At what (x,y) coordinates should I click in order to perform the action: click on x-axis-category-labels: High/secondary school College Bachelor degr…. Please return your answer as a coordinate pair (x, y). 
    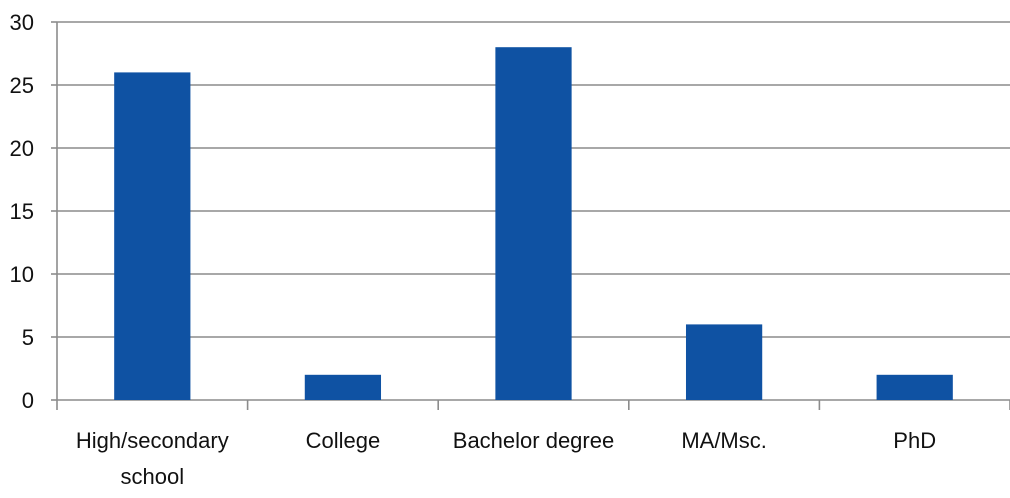
    Looking at the image, I should click on (506, 458).